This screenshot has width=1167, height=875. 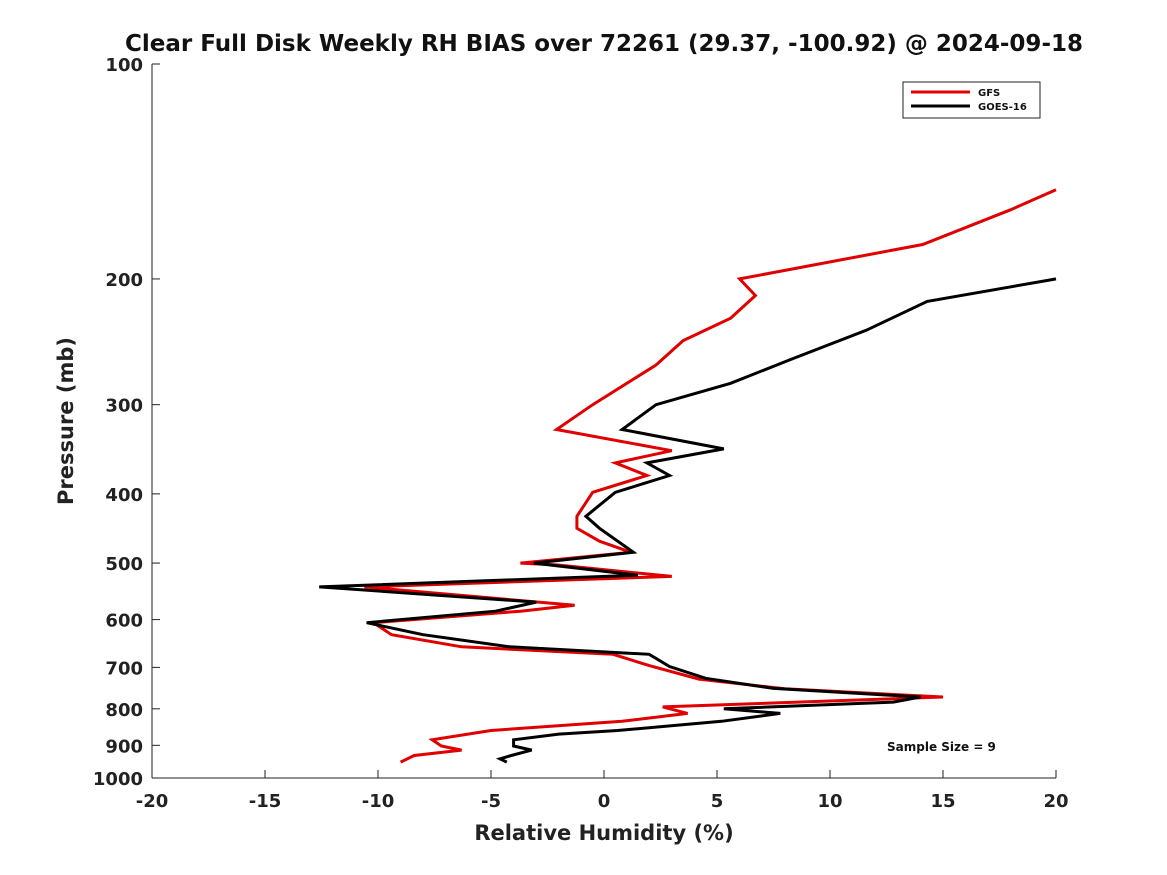 I want to click on x-tick-label: 20, so click(x=1055, y=801).